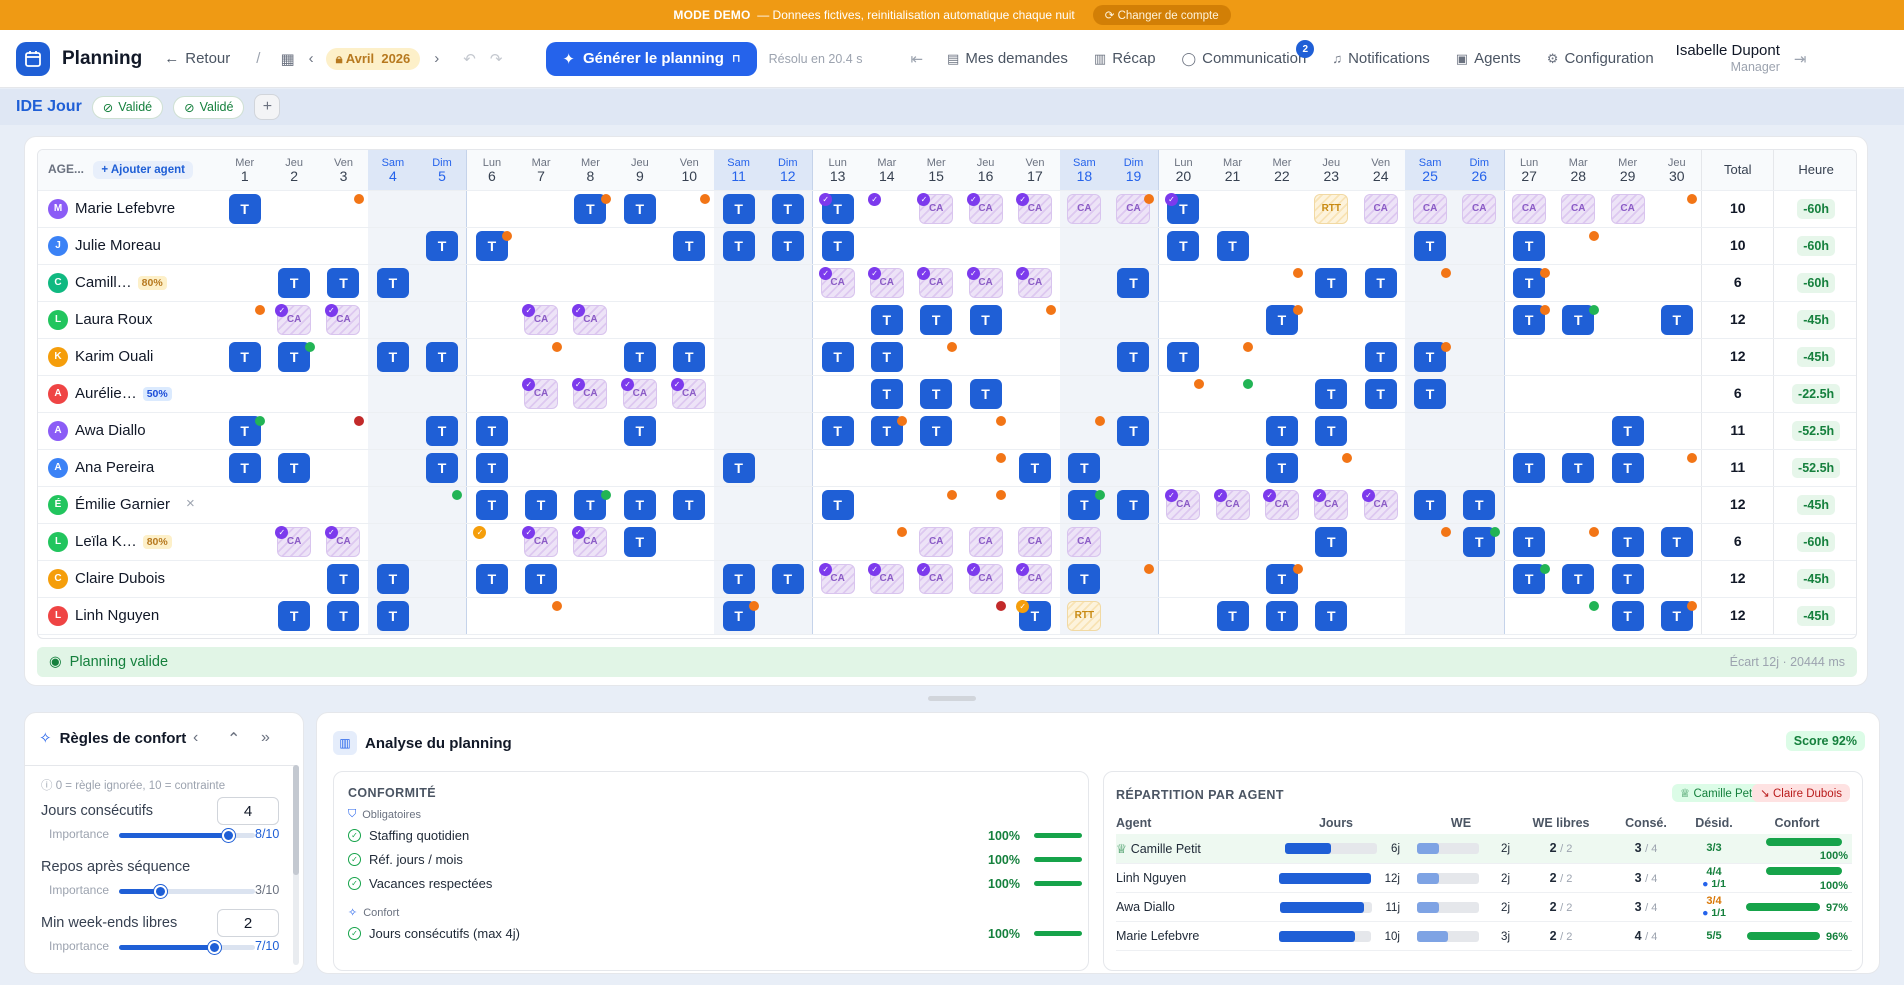  What do you see at coordinates (129, 468) in the screenshot?
I see `agent-name-cell: A Ana Pereira` at bounding box center [129, 468].